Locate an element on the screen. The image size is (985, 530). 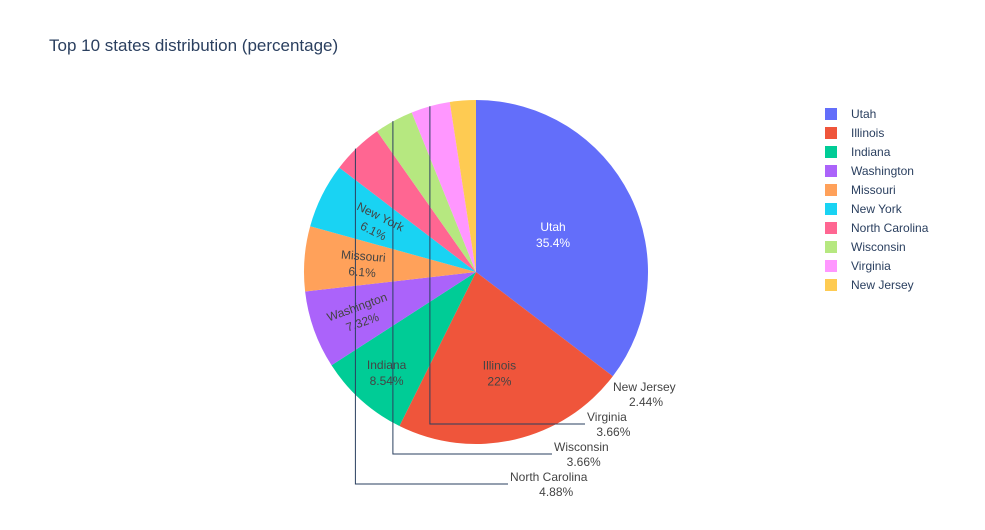
leader-line-virginia is located at coordinates (507, 265).